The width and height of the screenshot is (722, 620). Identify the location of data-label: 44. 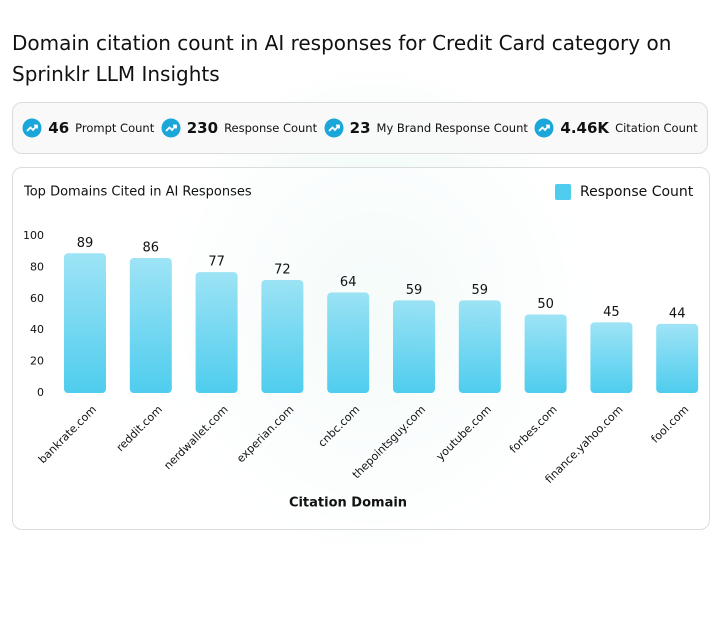
(677, 313).